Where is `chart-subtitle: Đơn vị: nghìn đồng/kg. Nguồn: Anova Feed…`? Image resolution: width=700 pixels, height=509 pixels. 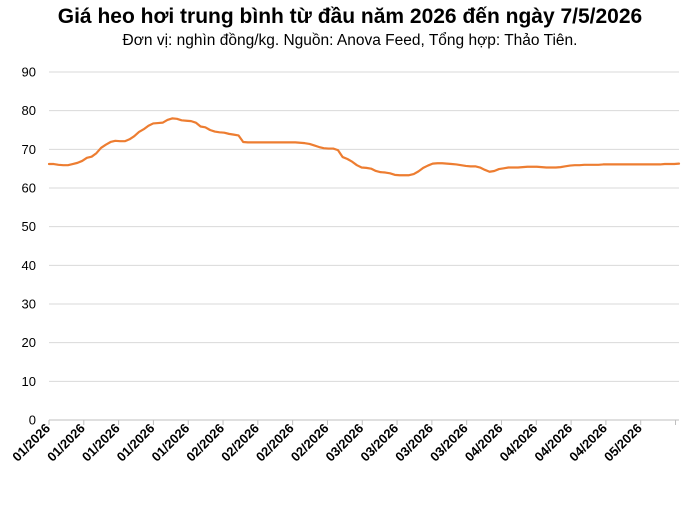 chart-subtitle: Đơn vị: nghìn đồng/kg. Nguồn: Anova Feed… is located at coordinates (350, 40).